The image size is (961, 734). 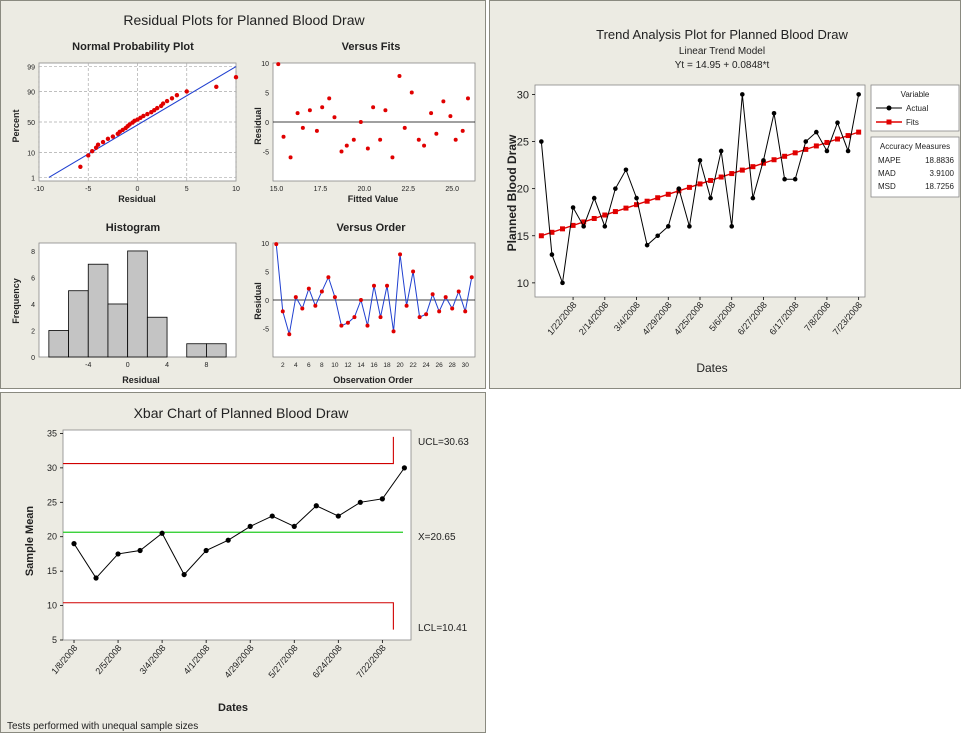 I want to click on x-tick-label: 25.0, so click(x=452, y=189).